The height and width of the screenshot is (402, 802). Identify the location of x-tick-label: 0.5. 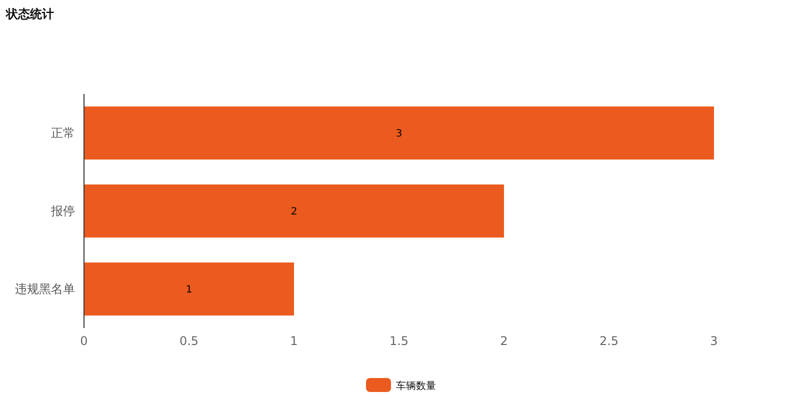
(189, 341).